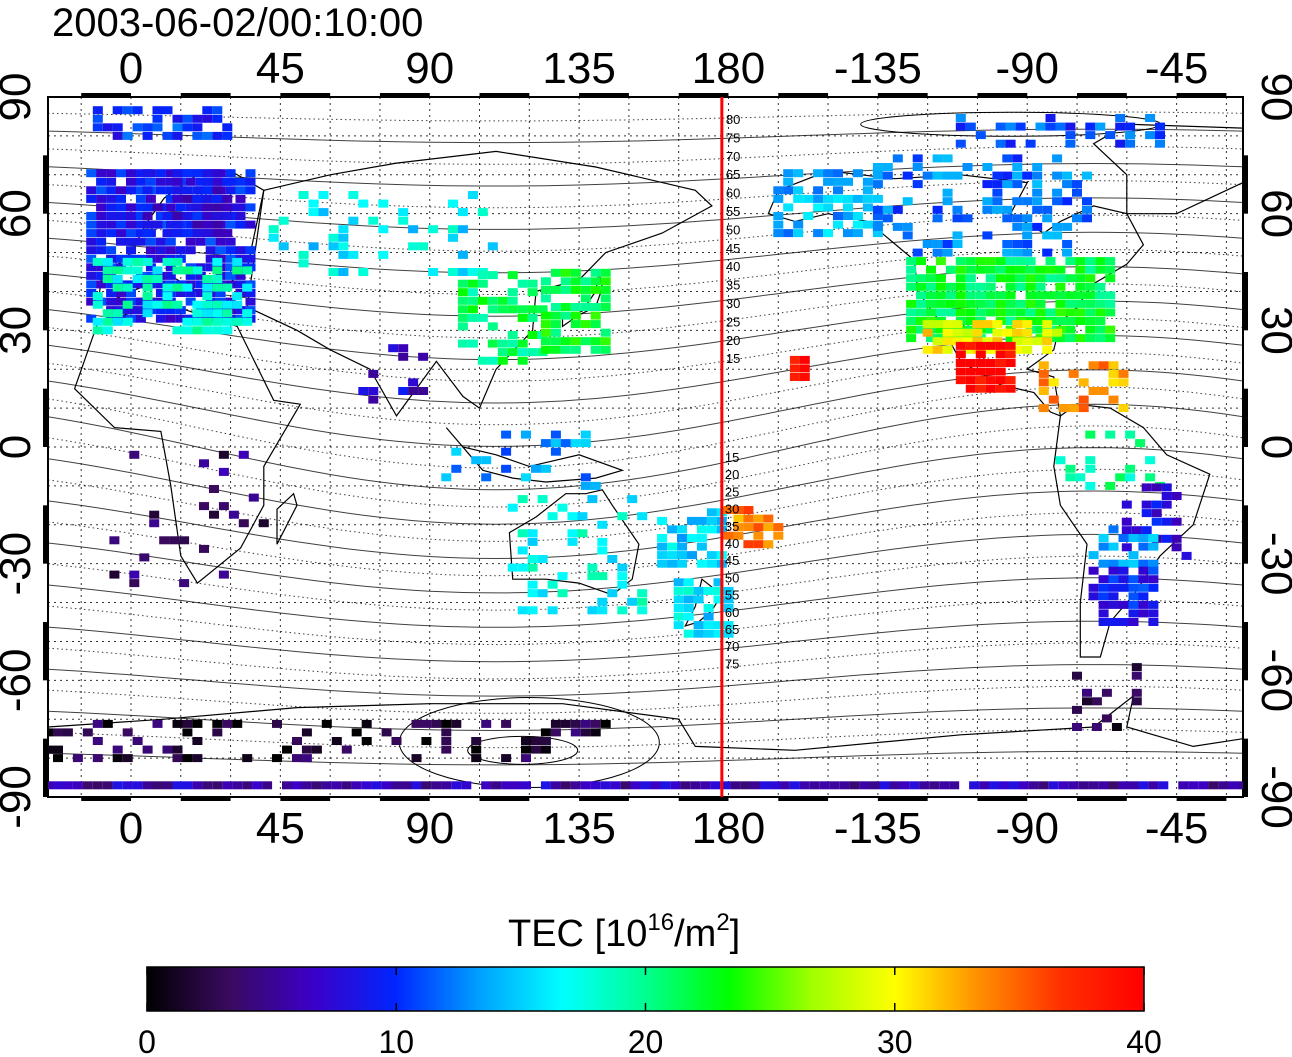  I want to click on bottom-lon-label: 90, so click(429, 828).